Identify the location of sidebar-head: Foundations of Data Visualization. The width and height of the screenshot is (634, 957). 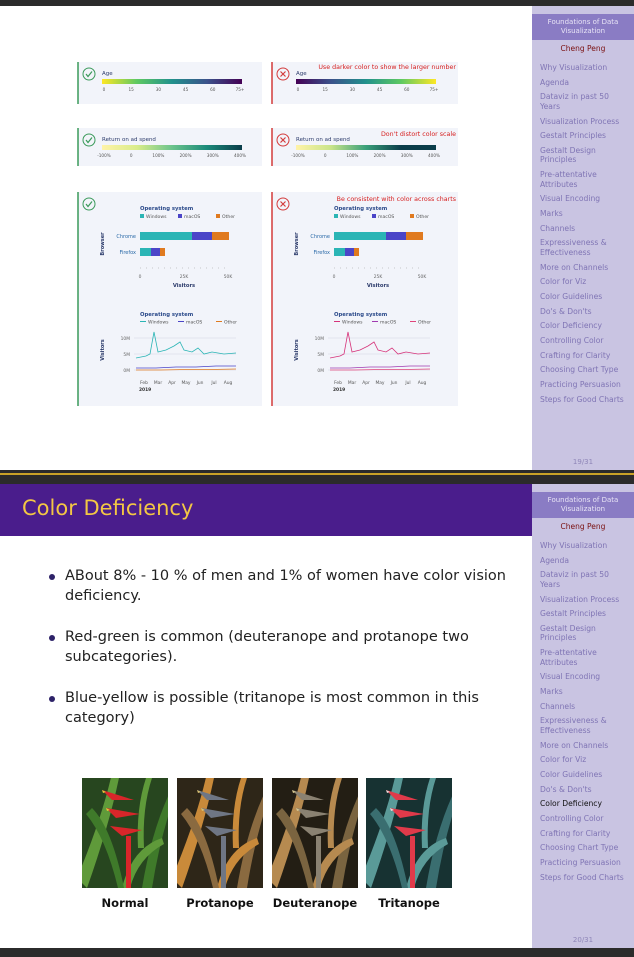
(583, 27).